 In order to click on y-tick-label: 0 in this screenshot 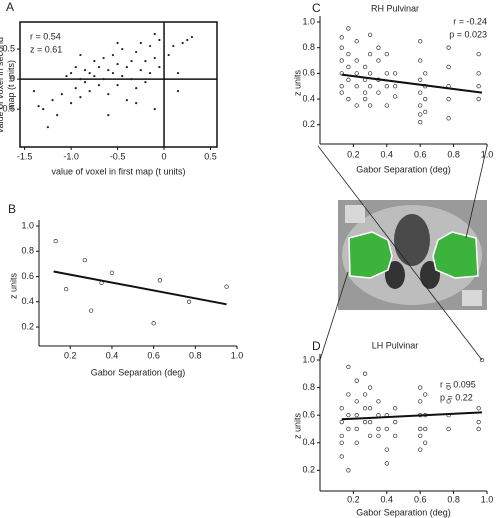, I will do `click(12, 78)`.